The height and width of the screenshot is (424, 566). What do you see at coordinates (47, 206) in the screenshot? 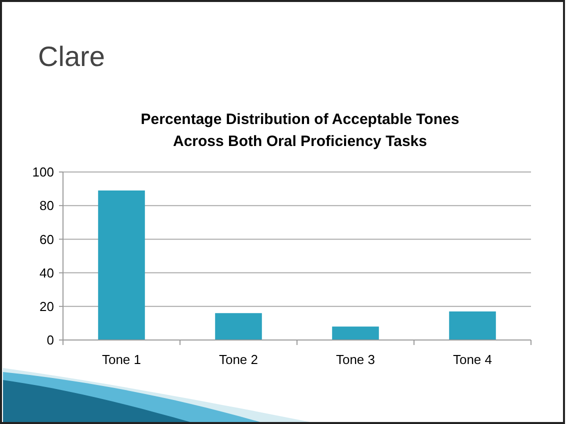
I see `y-tick-label: 80` at bounding box center [47, 206].